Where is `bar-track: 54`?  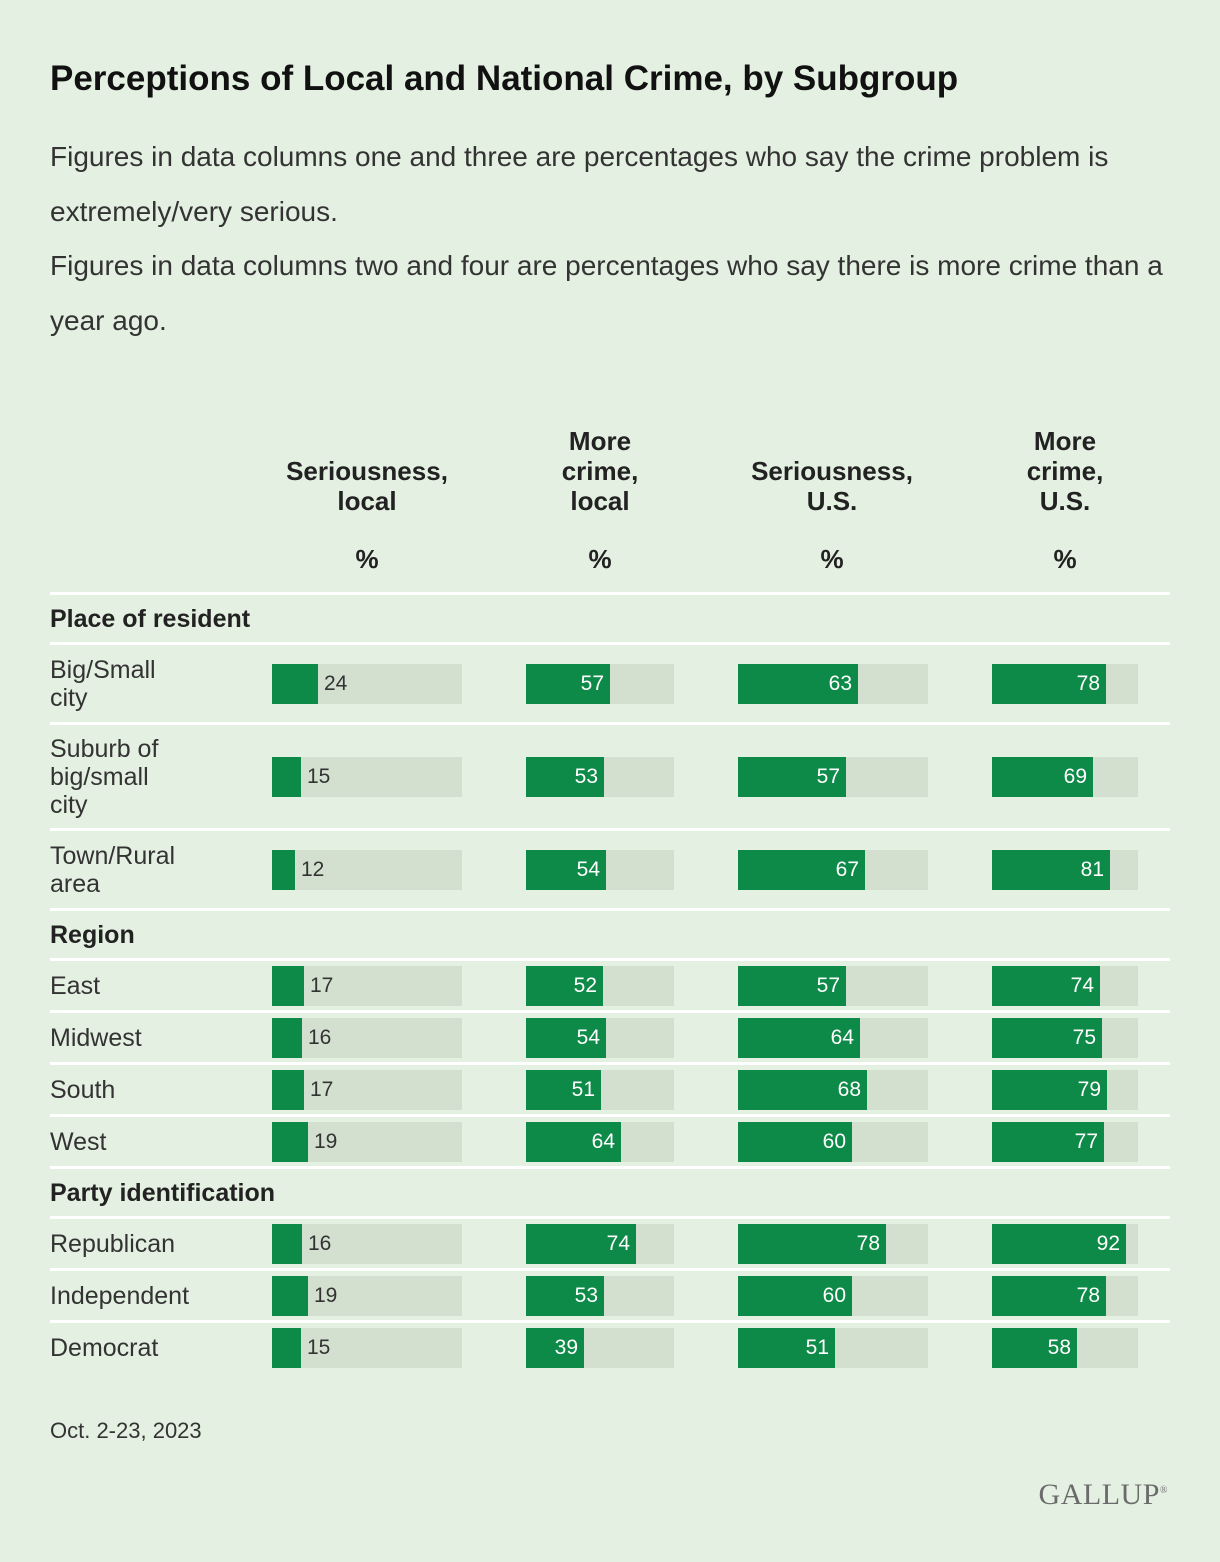
bar-track: 54 is located at coordinates (600, 869).